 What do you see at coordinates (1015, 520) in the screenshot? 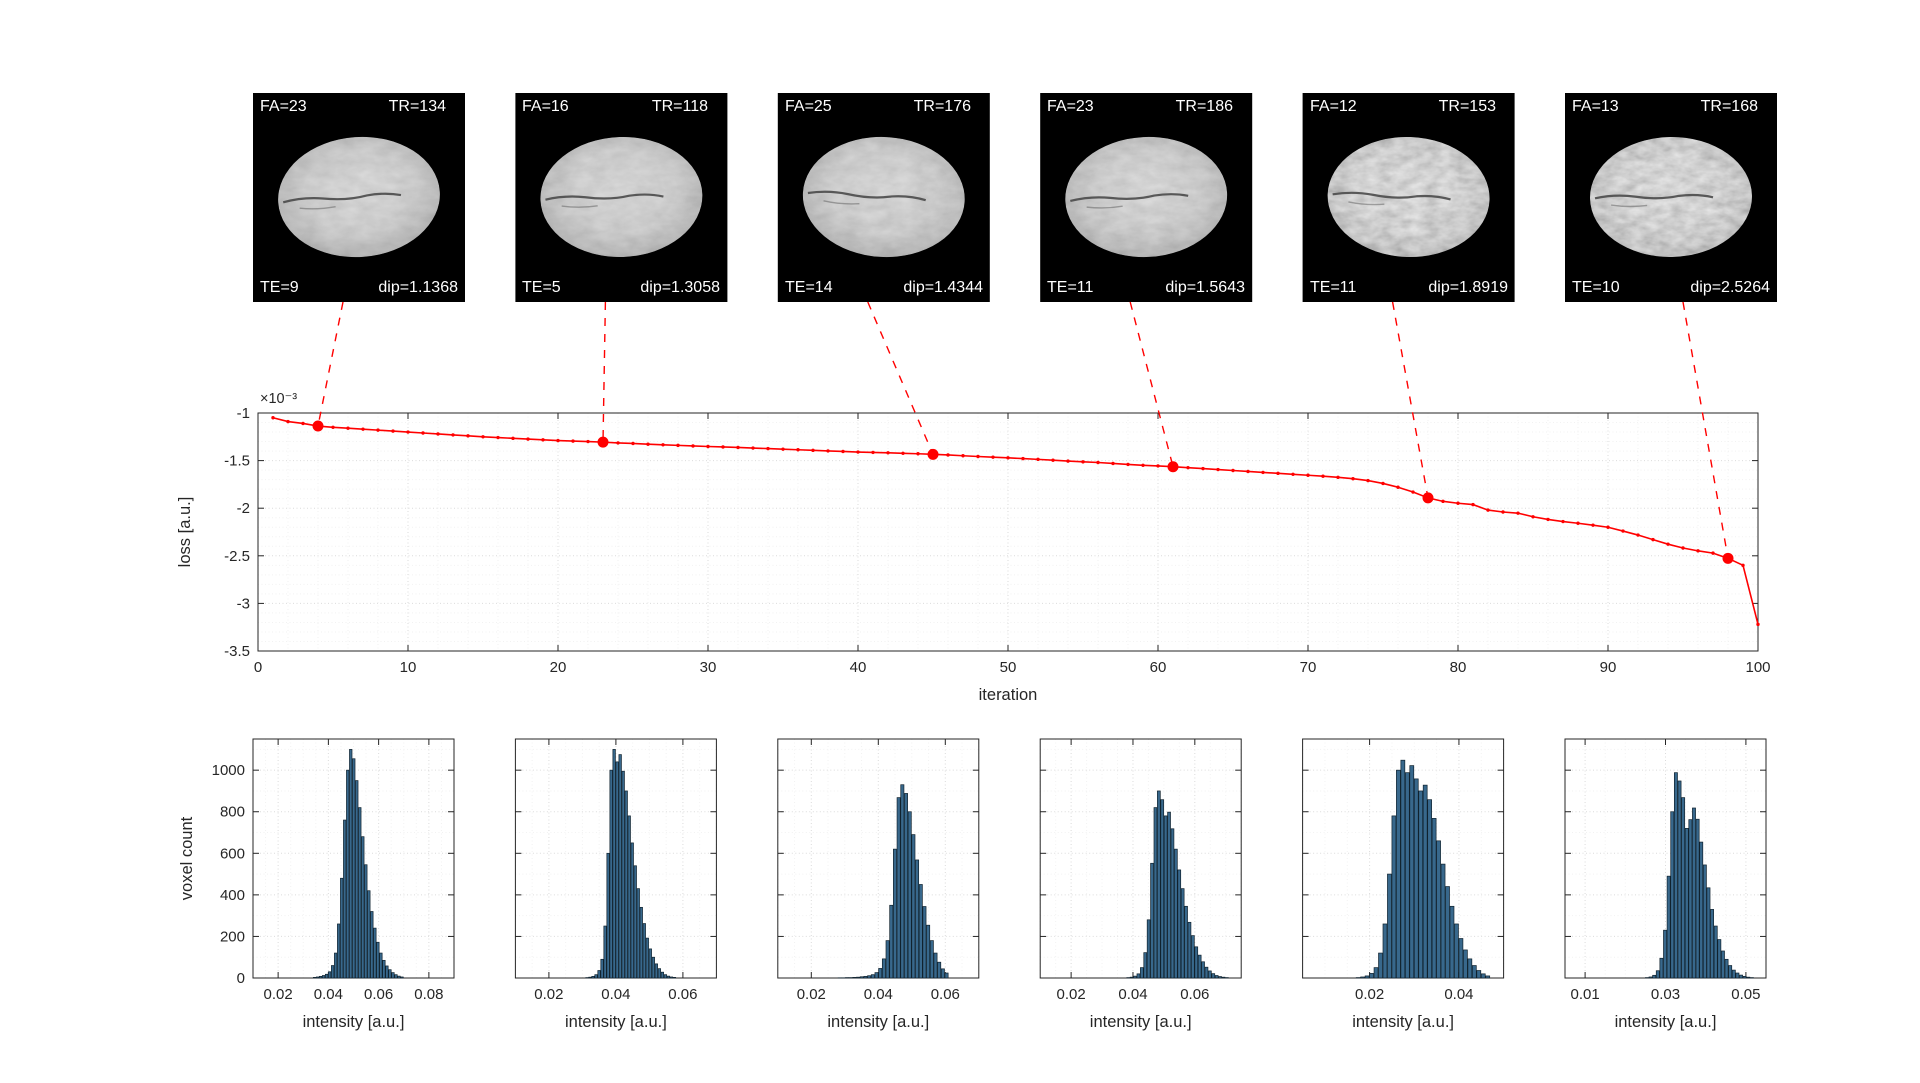
I see `loss-line` at bounding box center [1015, 520].